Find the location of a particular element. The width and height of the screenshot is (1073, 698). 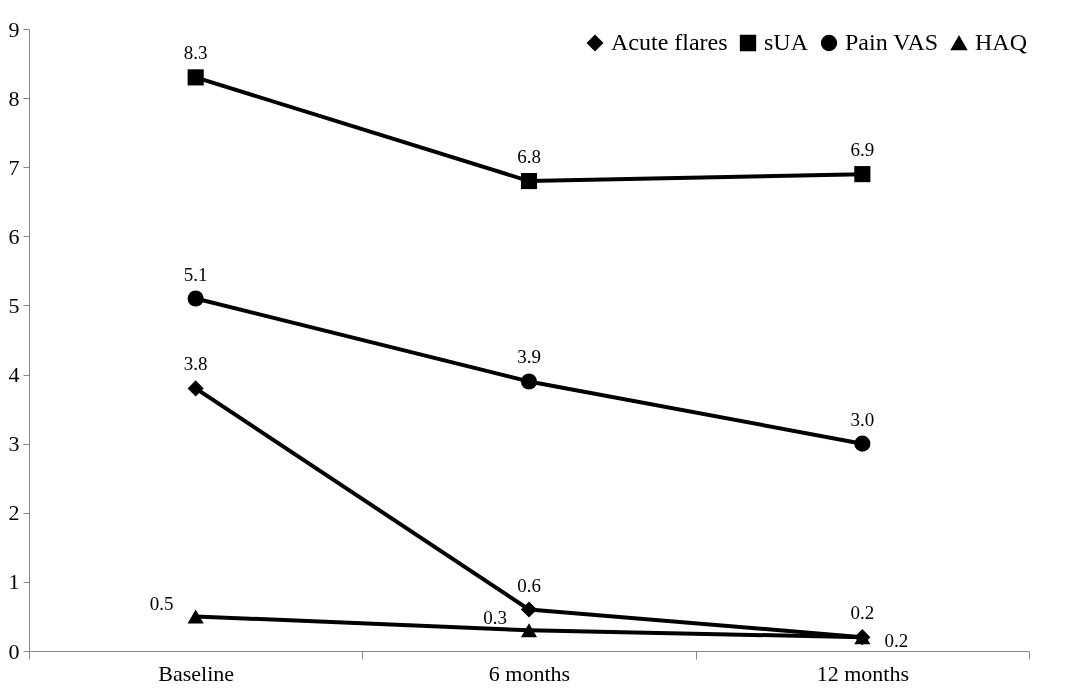

y-tick-label: 5 is located at coordinates (14, 305).